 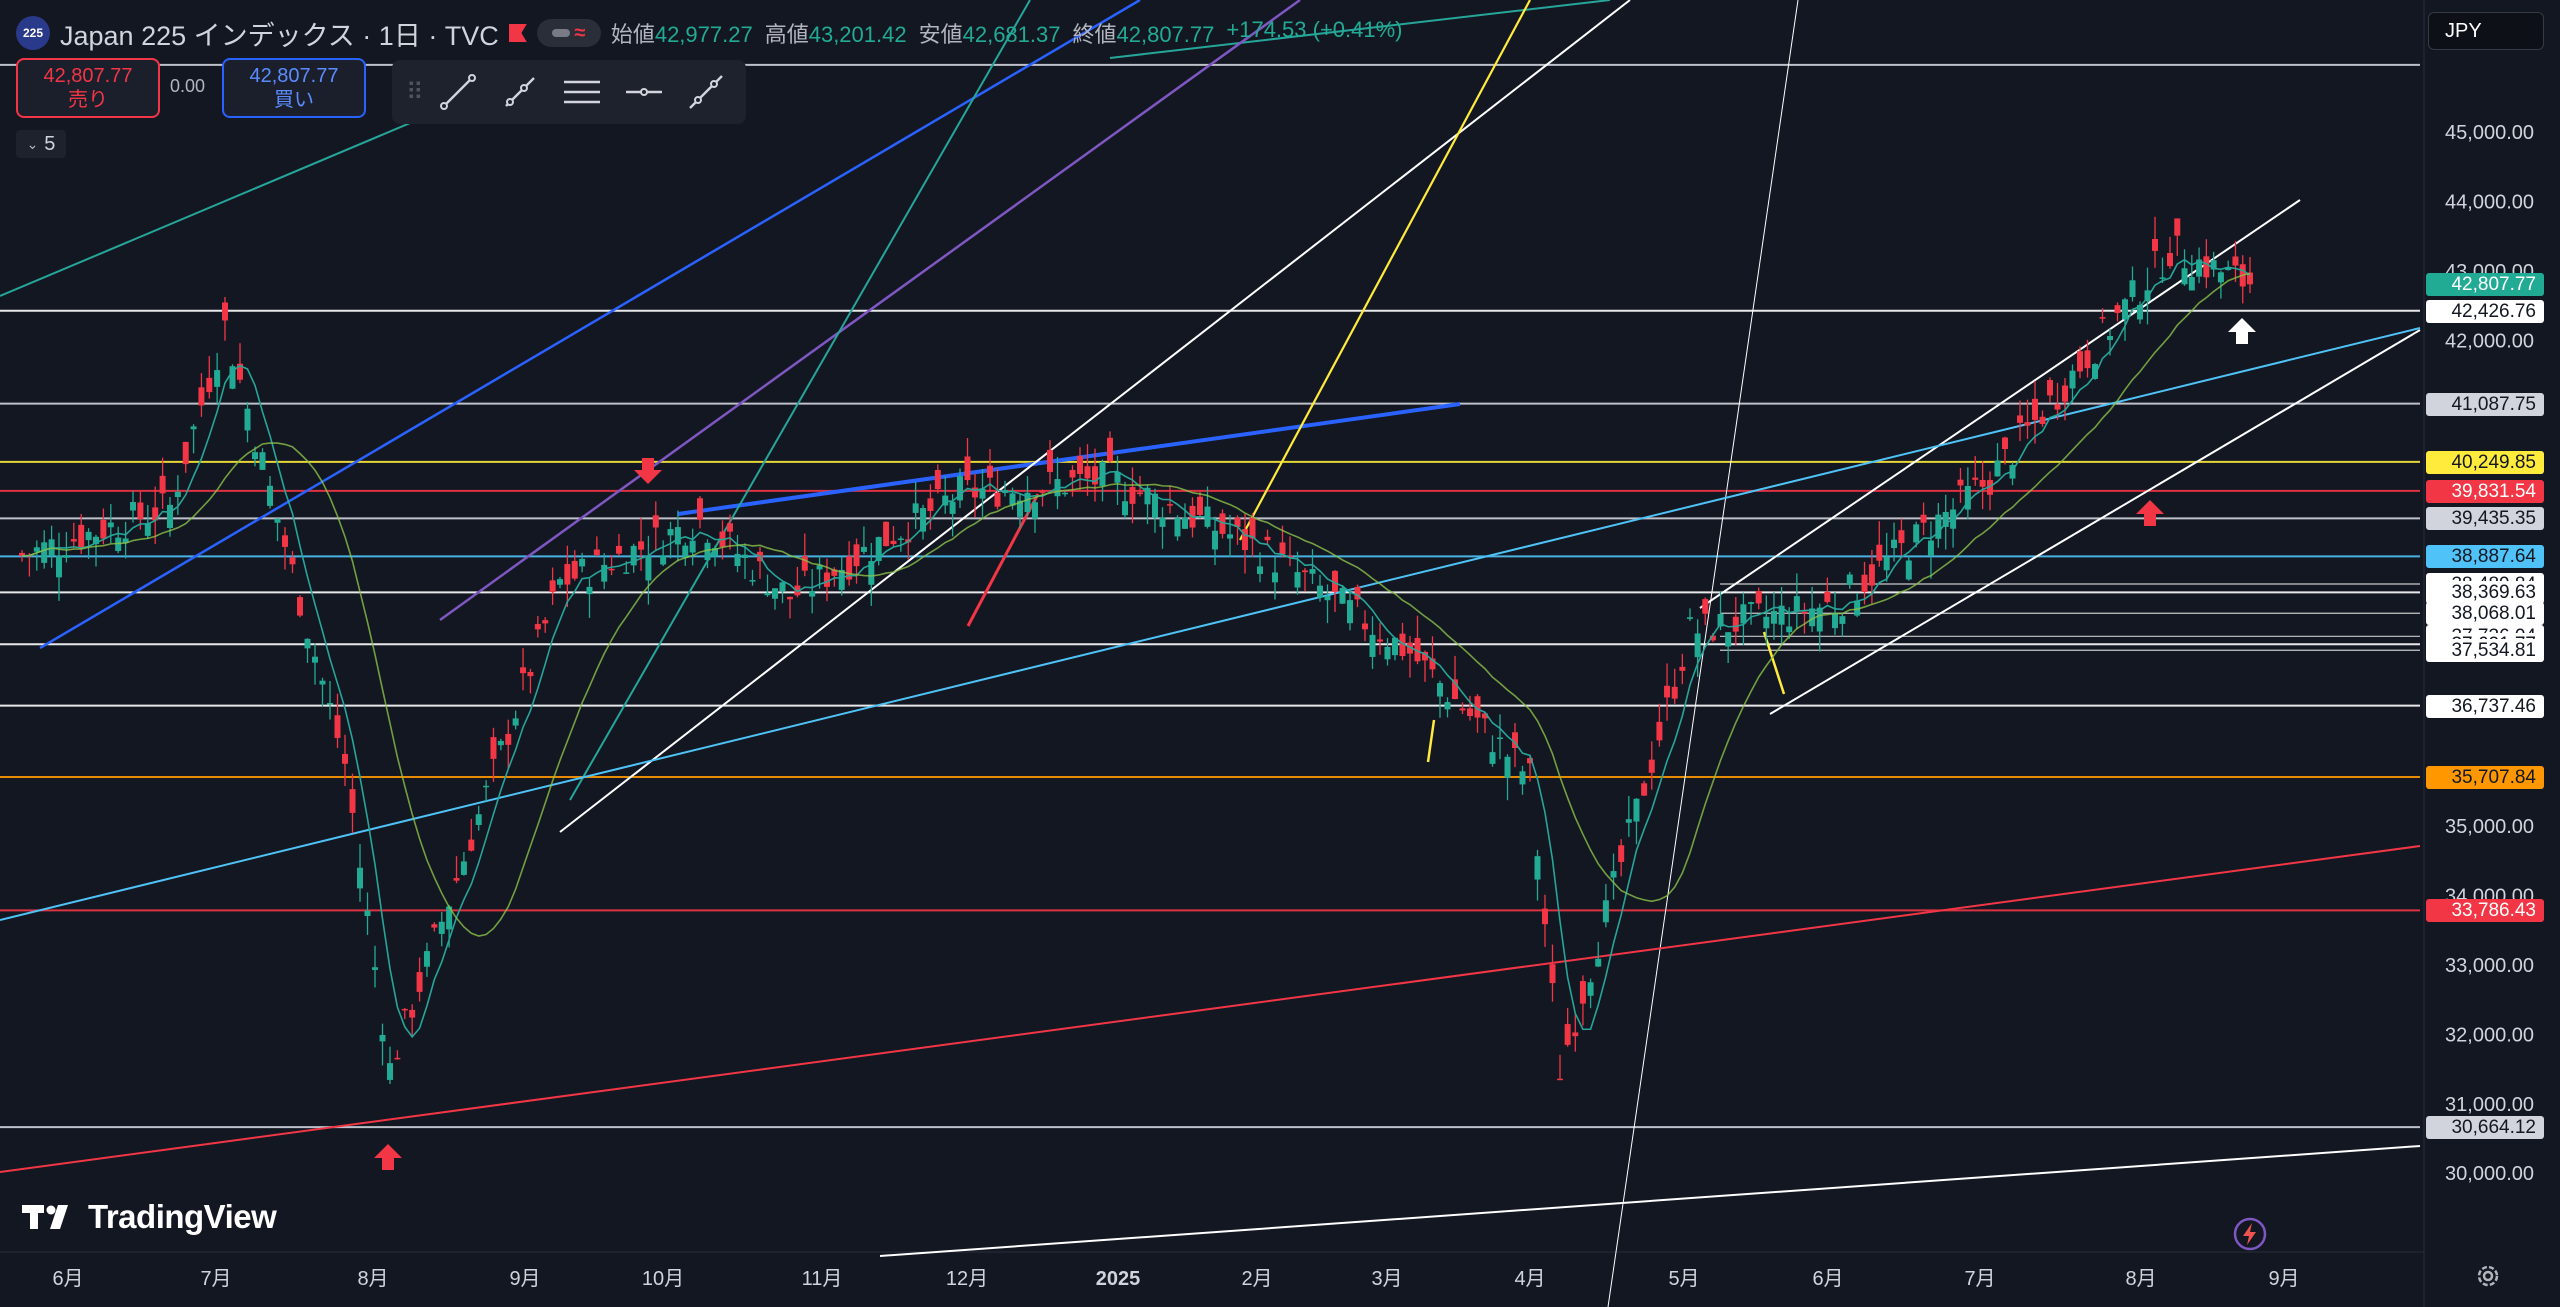 What do you see at coordinates (294, 76) in the screenshot?
I see `buy-price: 42,807.77` at bounding box center [294, 76].